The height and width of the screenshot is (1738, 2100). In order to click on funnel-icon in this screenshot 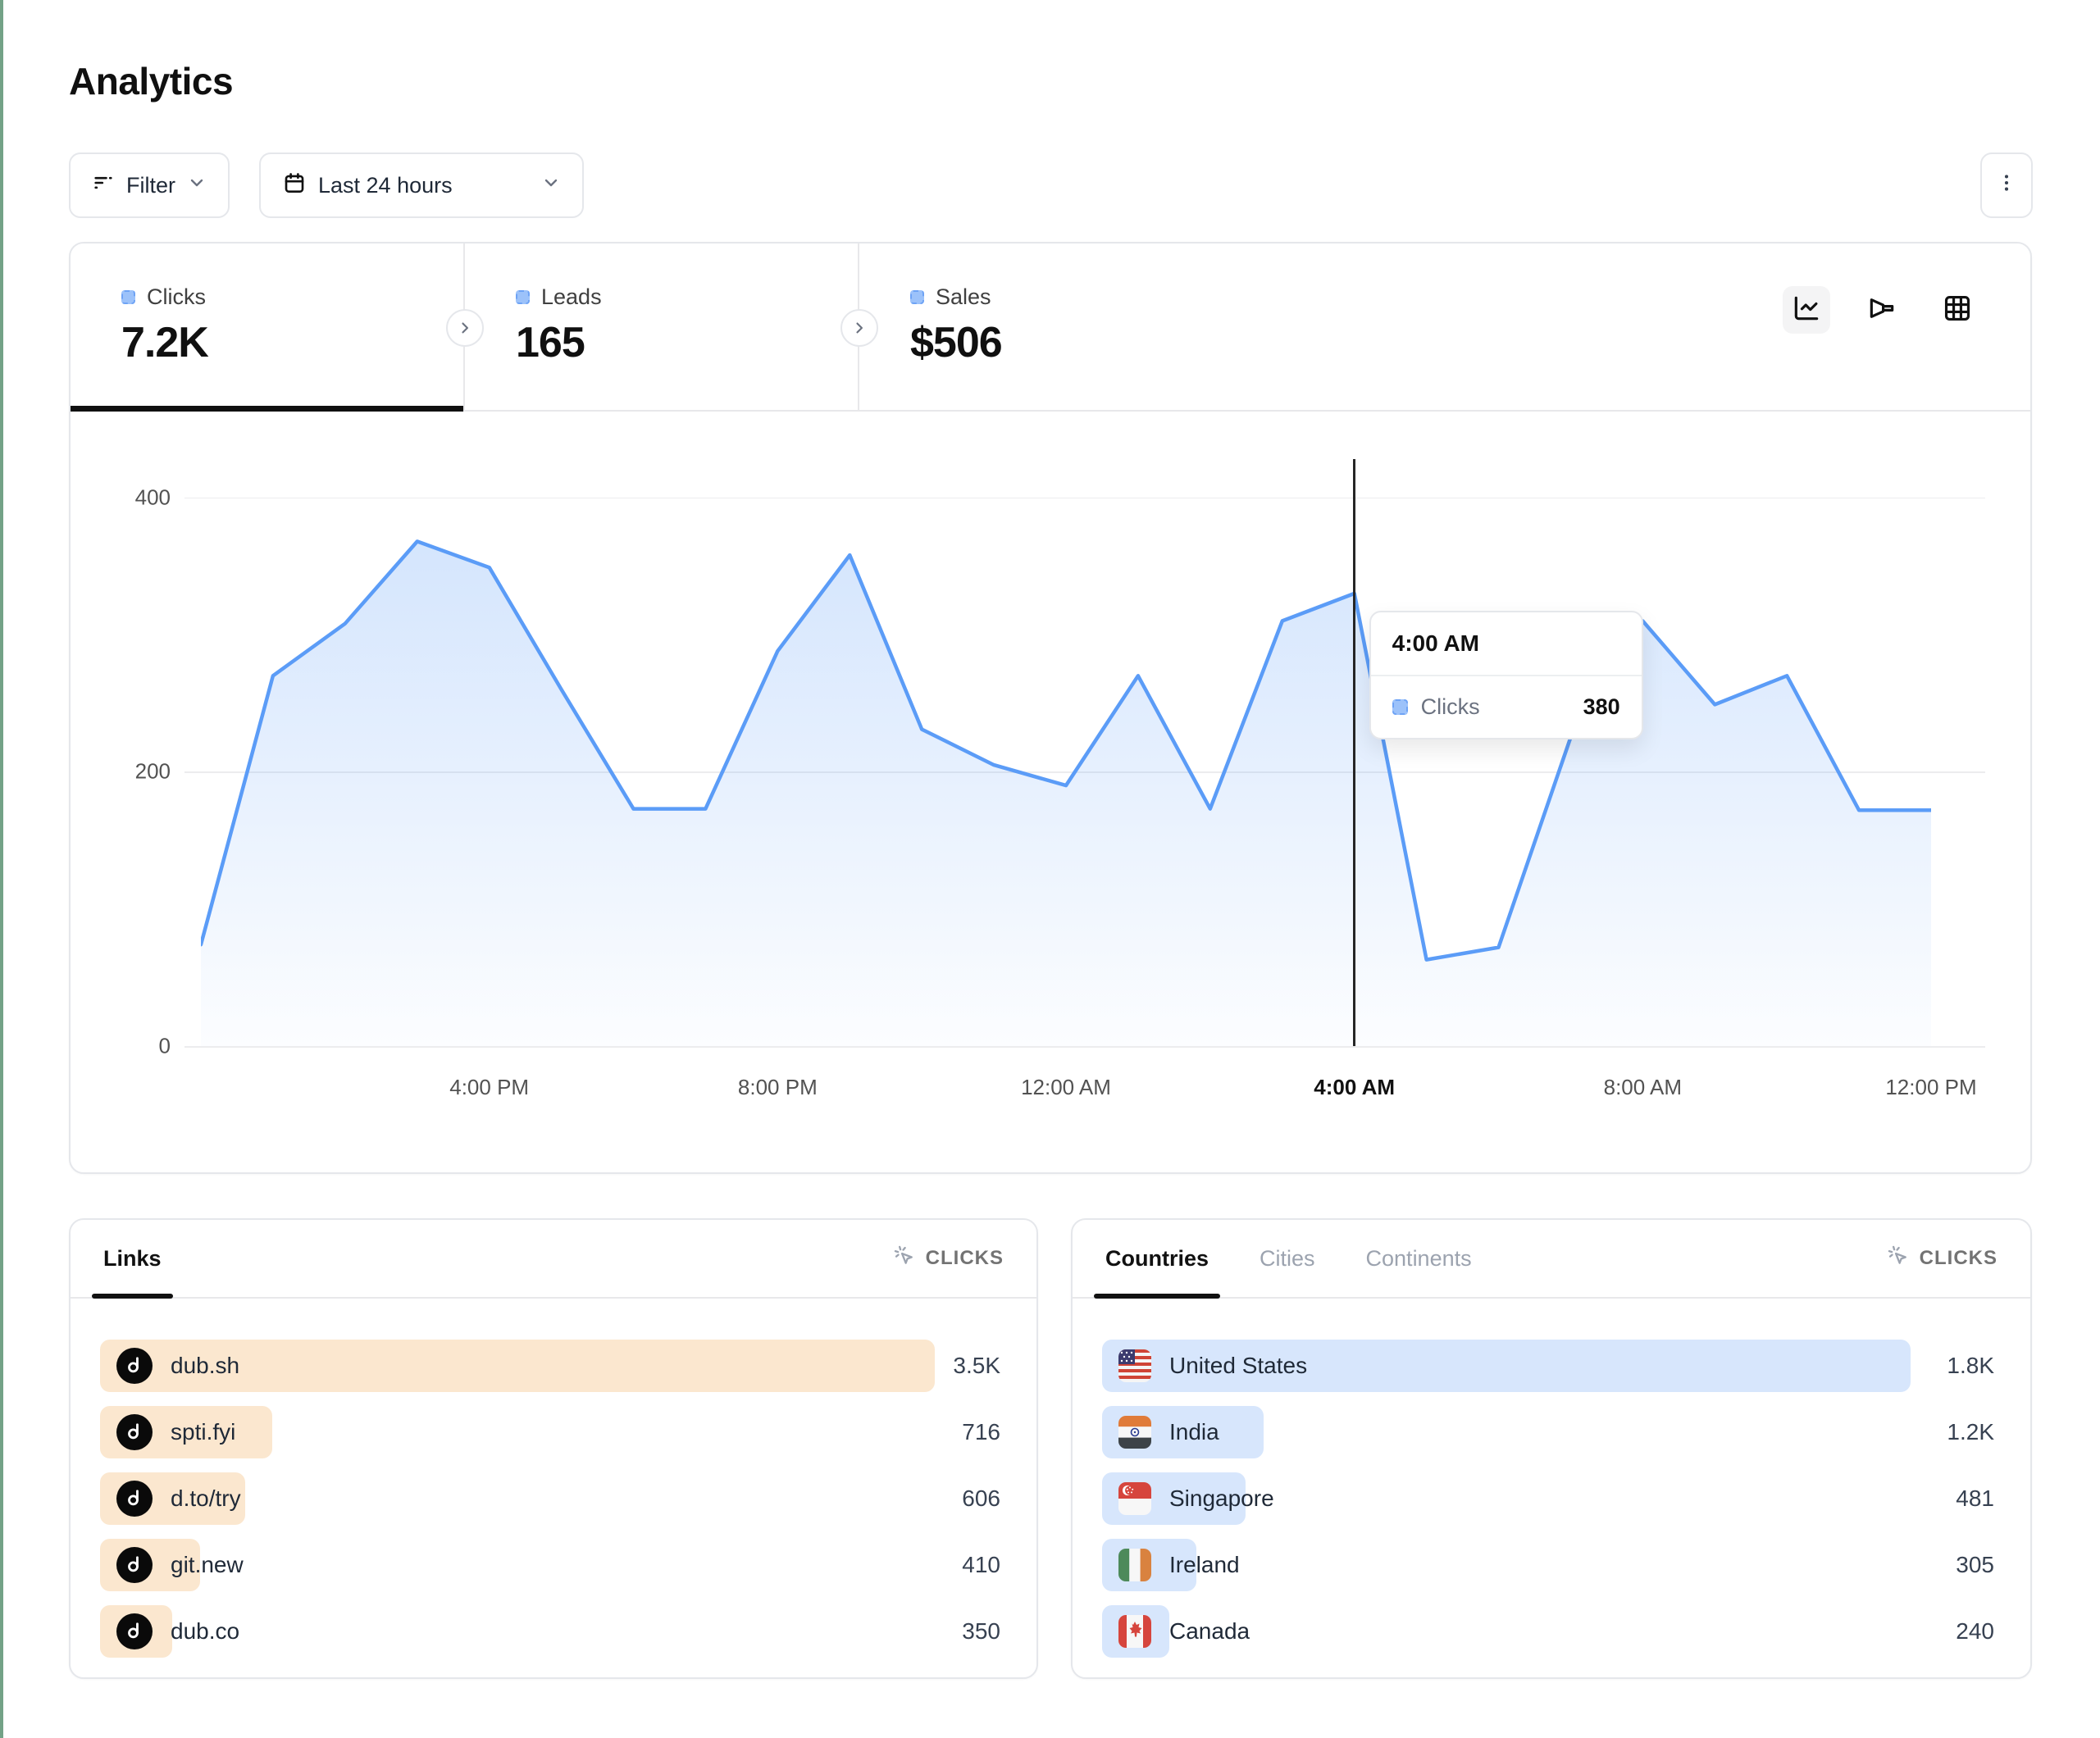, I will do `click(1881, 310)`.